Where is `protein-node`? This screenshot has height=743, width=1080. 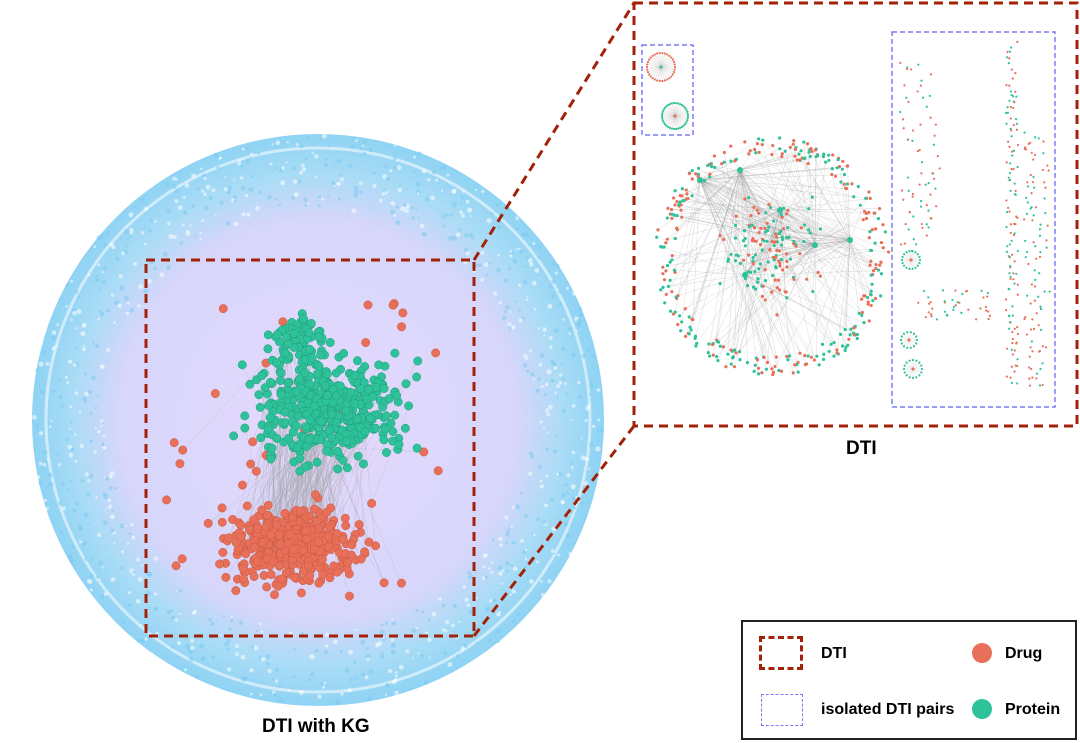 protein-node is located at coordinates (288, 383).